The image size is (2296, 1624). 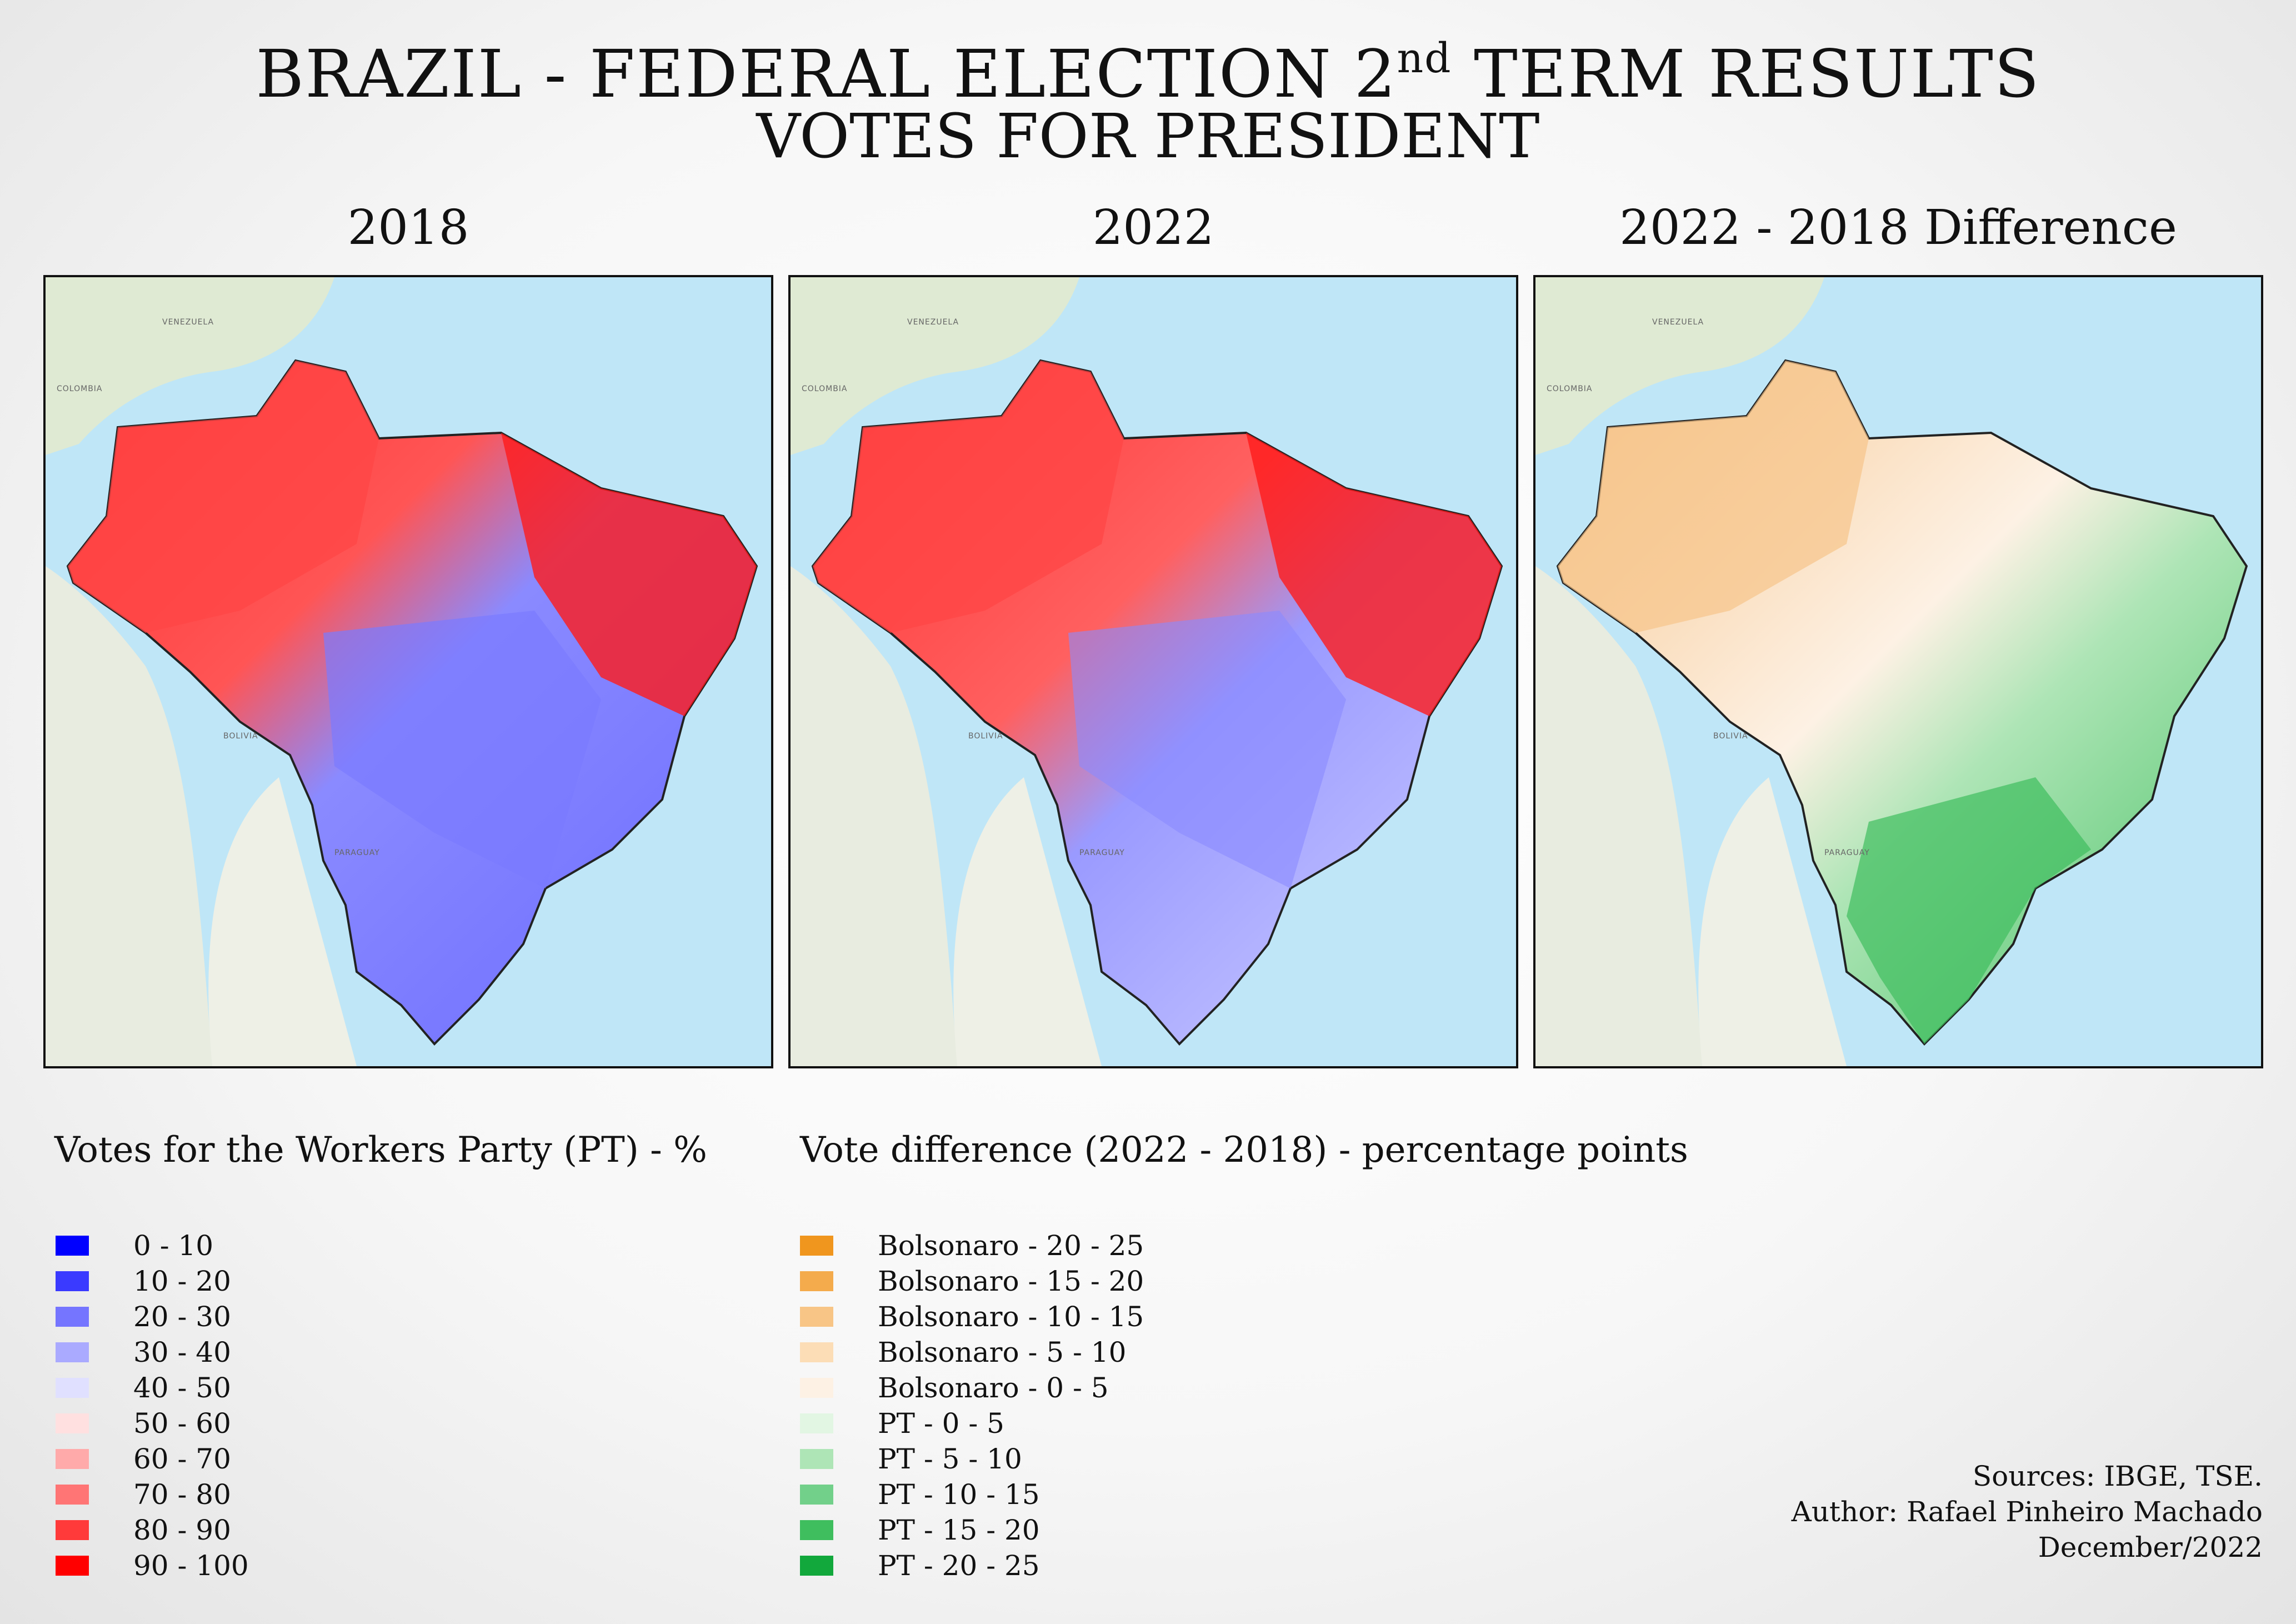 I want to click on main-title-superscript: nd, so click(x=1424, y=58).